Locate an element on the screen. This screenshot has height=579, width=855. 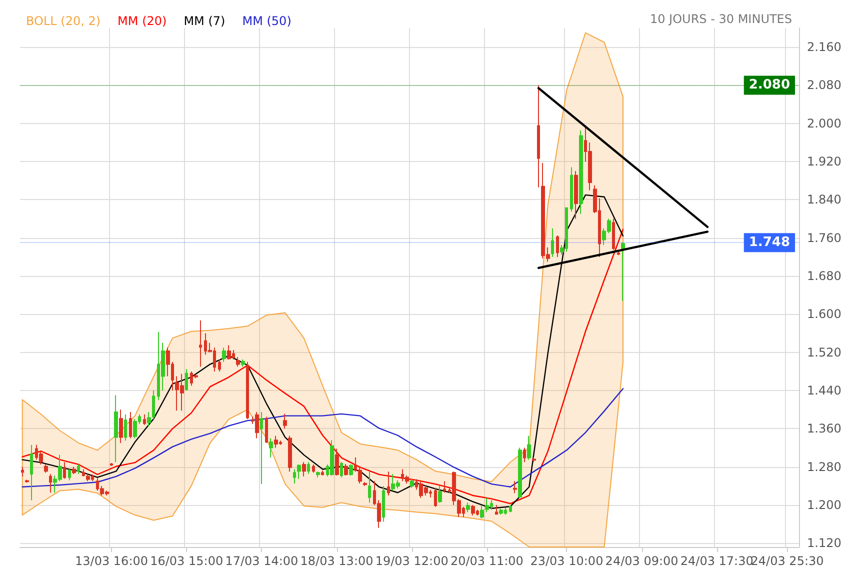
y-tick-label: 1.280 is located at coordinates (824, 467).